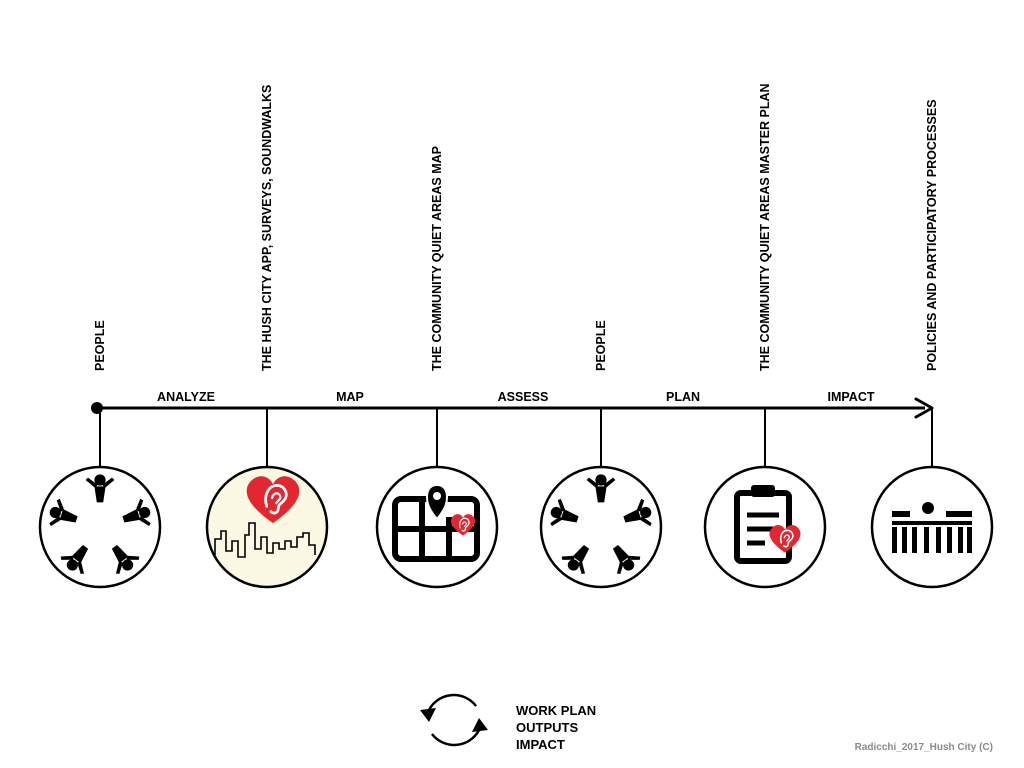  I want to click on phase-label-analyze: ANALYZE, so click(186, 397).